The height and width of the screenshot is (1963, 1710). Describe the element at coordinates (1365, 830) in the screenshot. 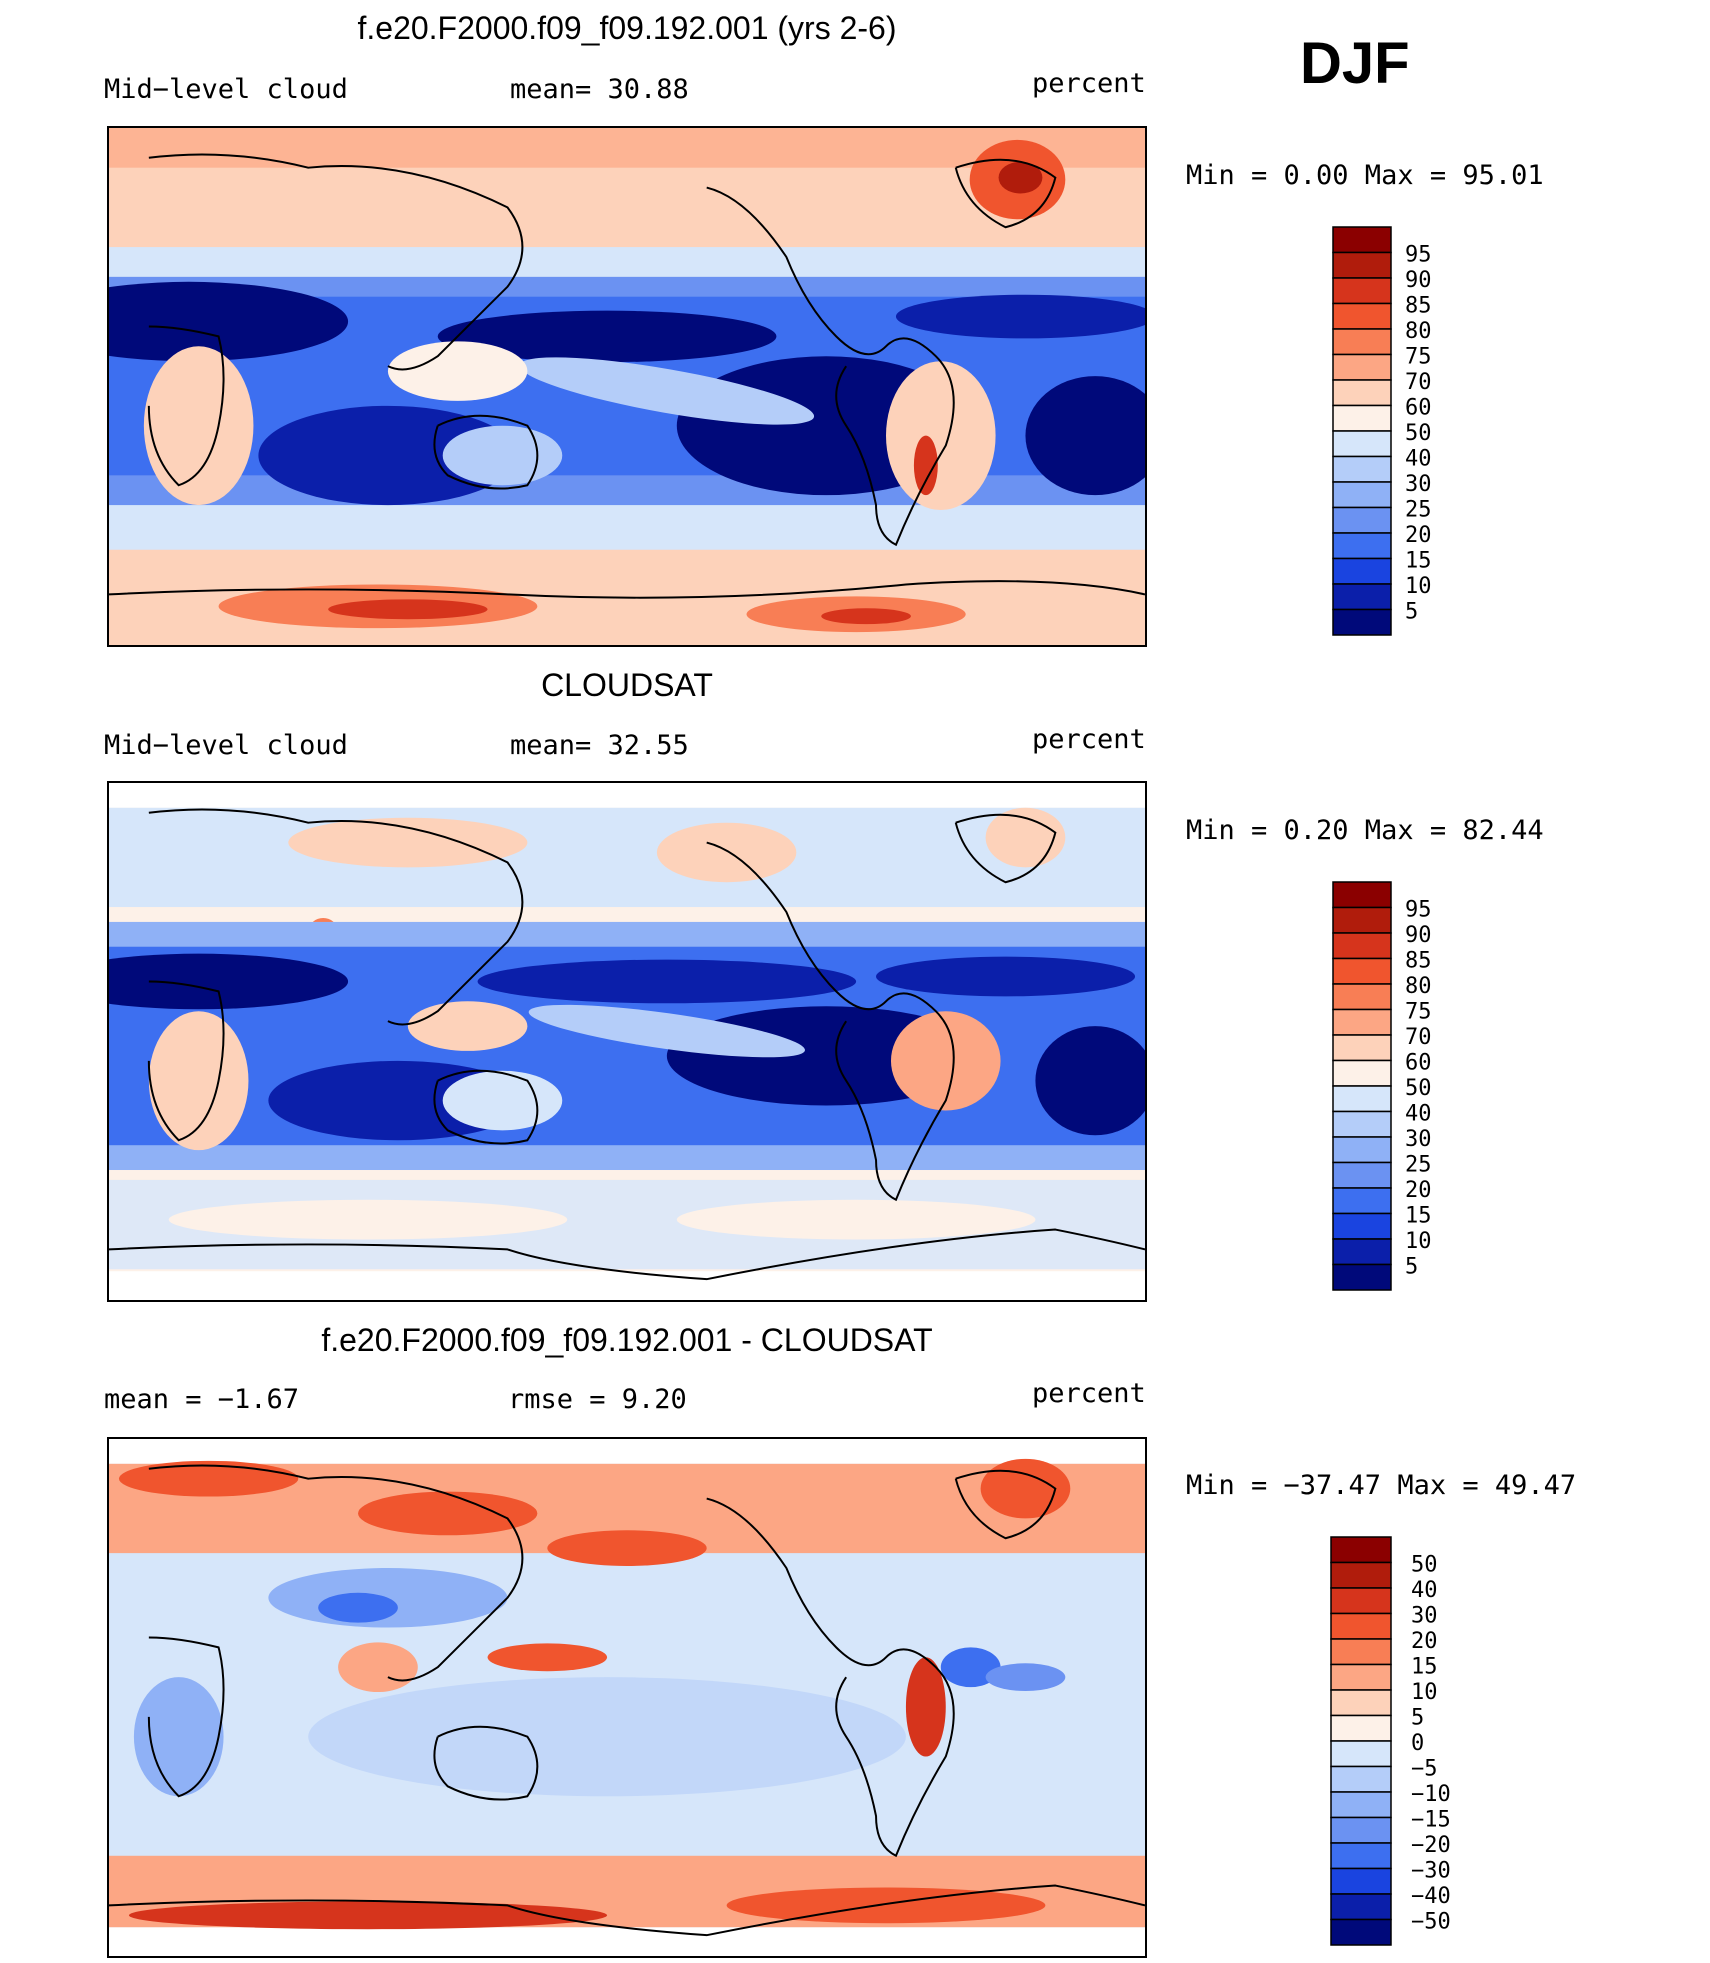

I see `panel-minmax-obs: Min = 0.20 Max = 82.44` at that location.